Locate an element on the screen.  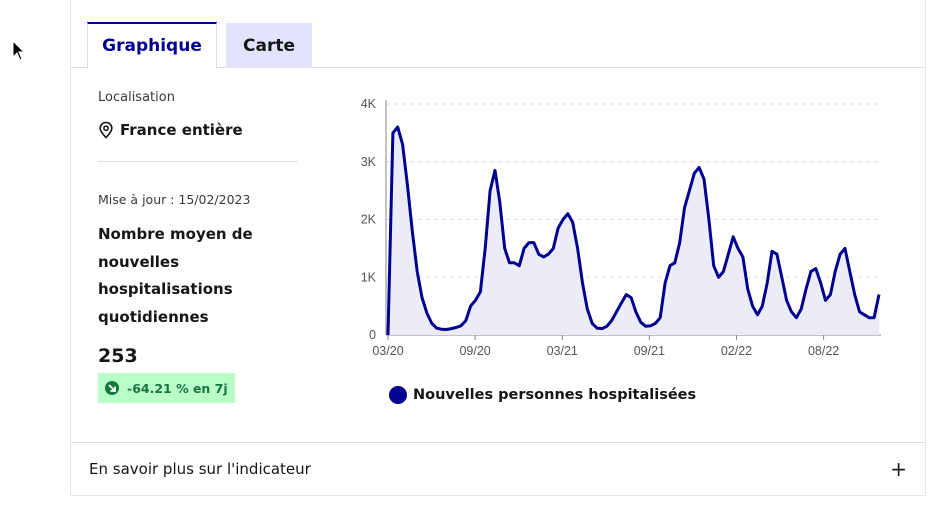
x-tick-label: 03/20 is located at coordinates (387, 351).